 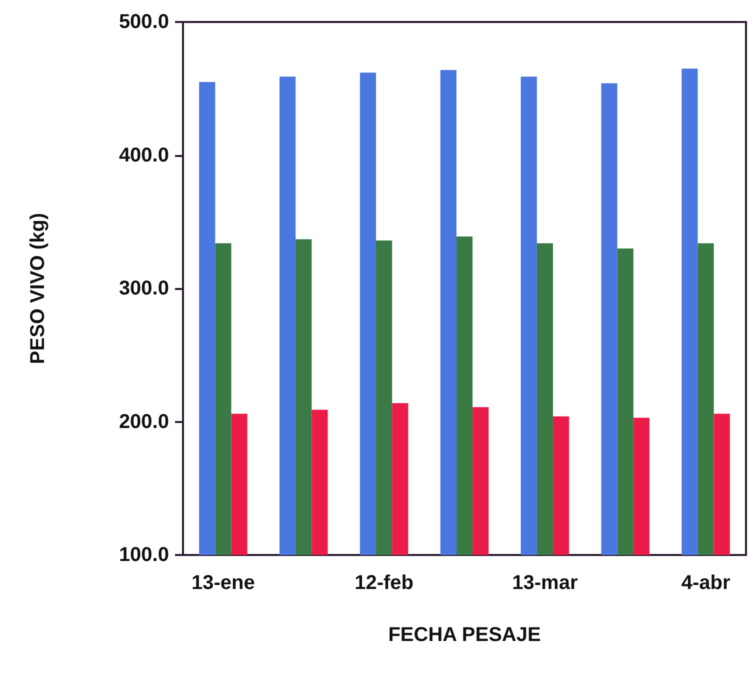 What do you see at coordinates (143, 555) in the screenshot?
I see `y-tick-label: 100.0` at bounding box center [143, 555].